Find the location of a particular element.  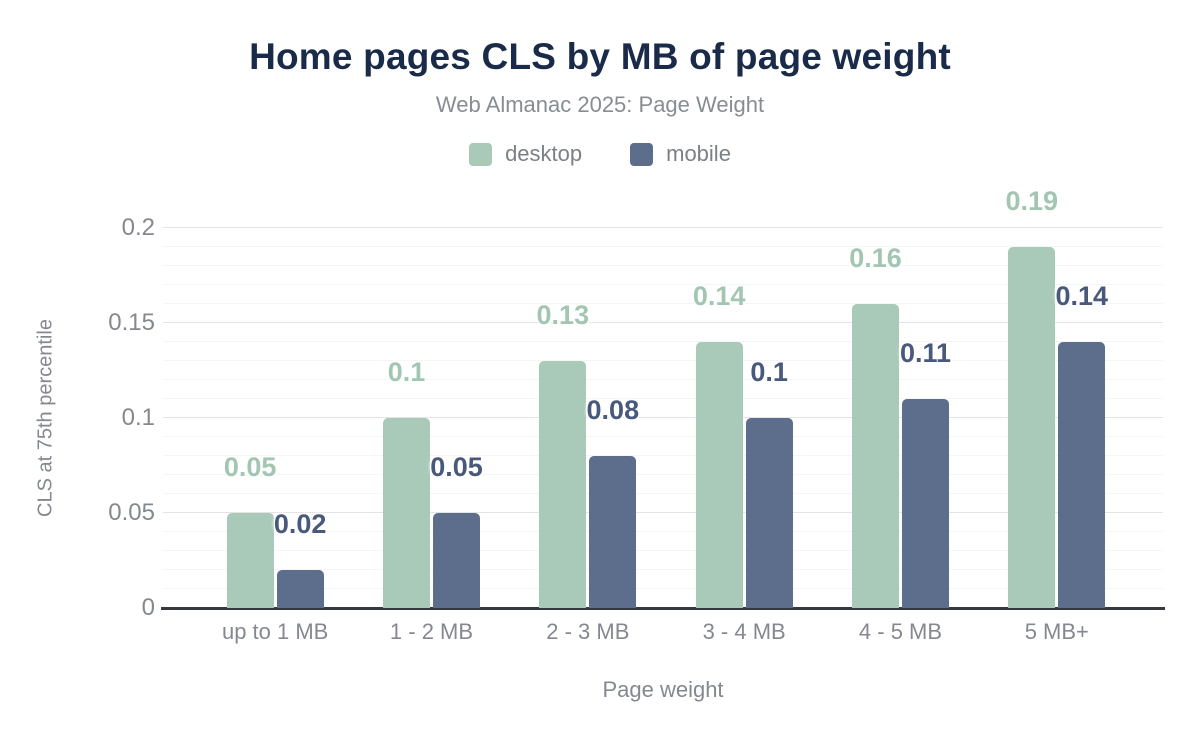

bar-group-4: 0.14 0.1 is located at coordinates (744, 418).